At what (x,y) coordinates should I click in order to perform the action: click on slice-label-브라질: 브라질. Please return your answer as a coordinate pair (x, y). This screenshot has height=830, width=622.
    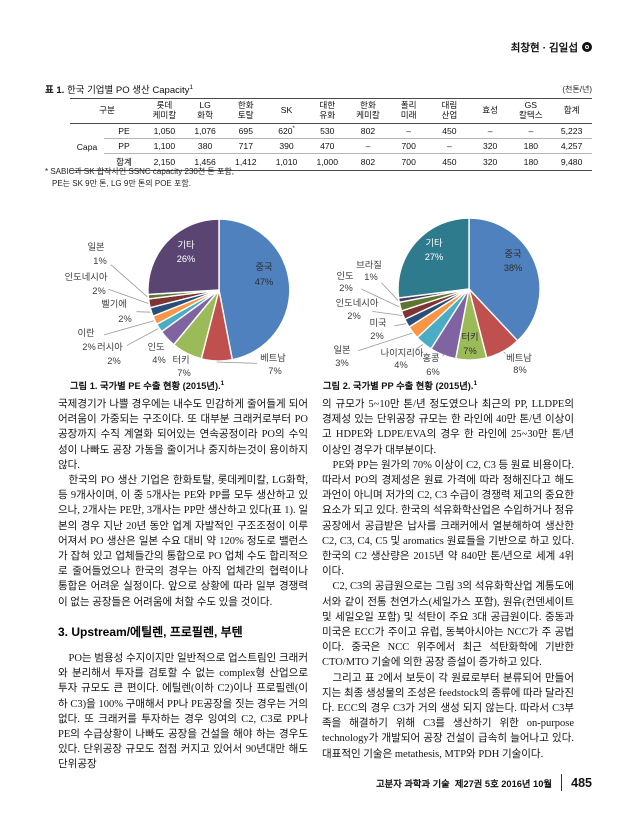
    Looking at the image, I should click on (369, 264).